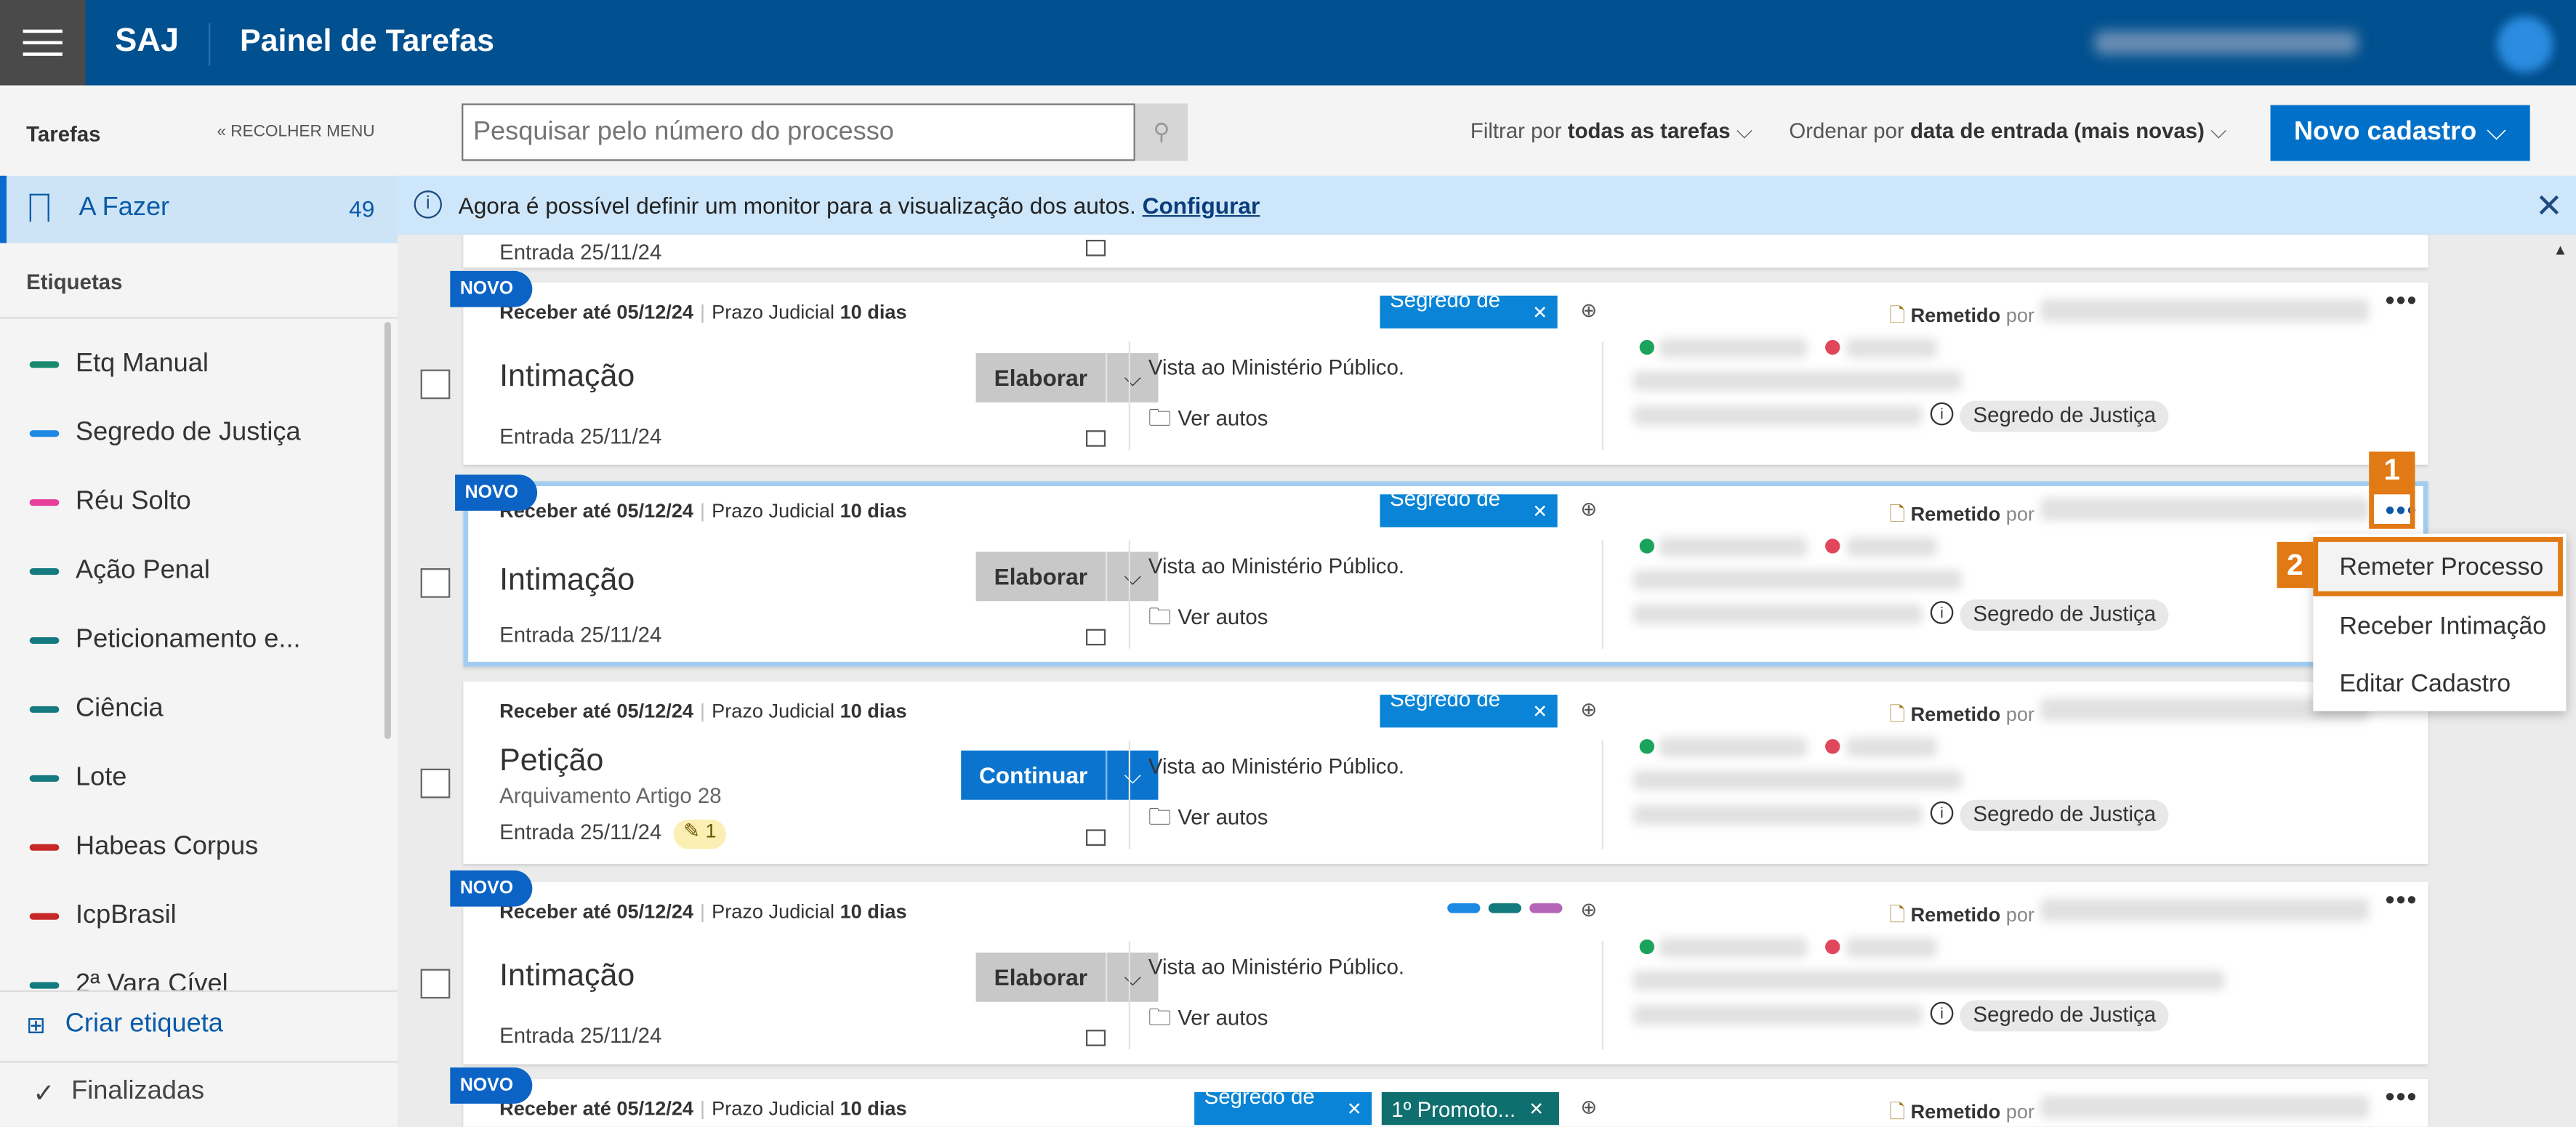 This screenshot has height=1127, width=2576. What do you see at coordinates (96, 709) in the screenshot?
I see `sidebar-tag-item: Ciência` at bounding box center [96, 709].